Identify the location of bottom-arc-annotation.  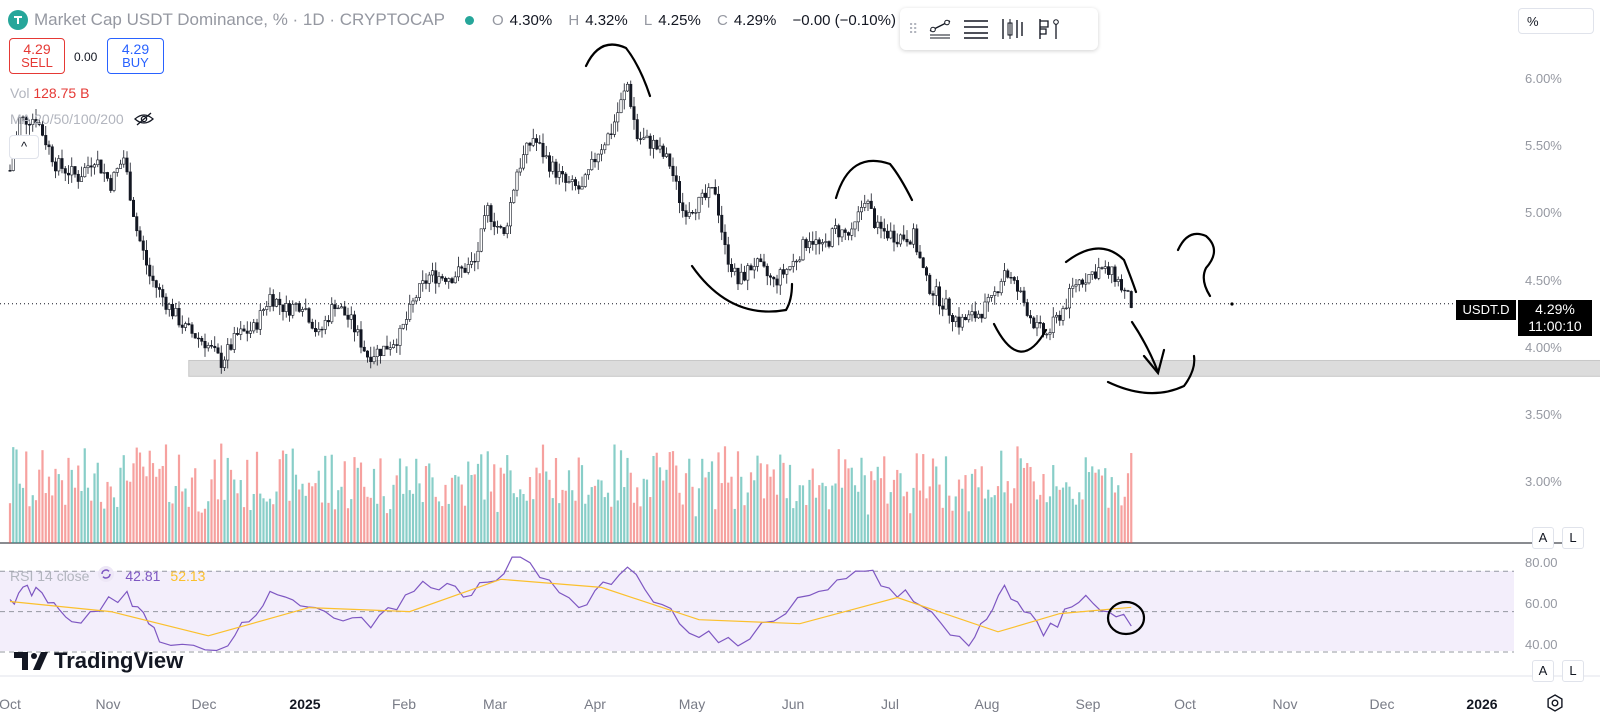
(742, 288).